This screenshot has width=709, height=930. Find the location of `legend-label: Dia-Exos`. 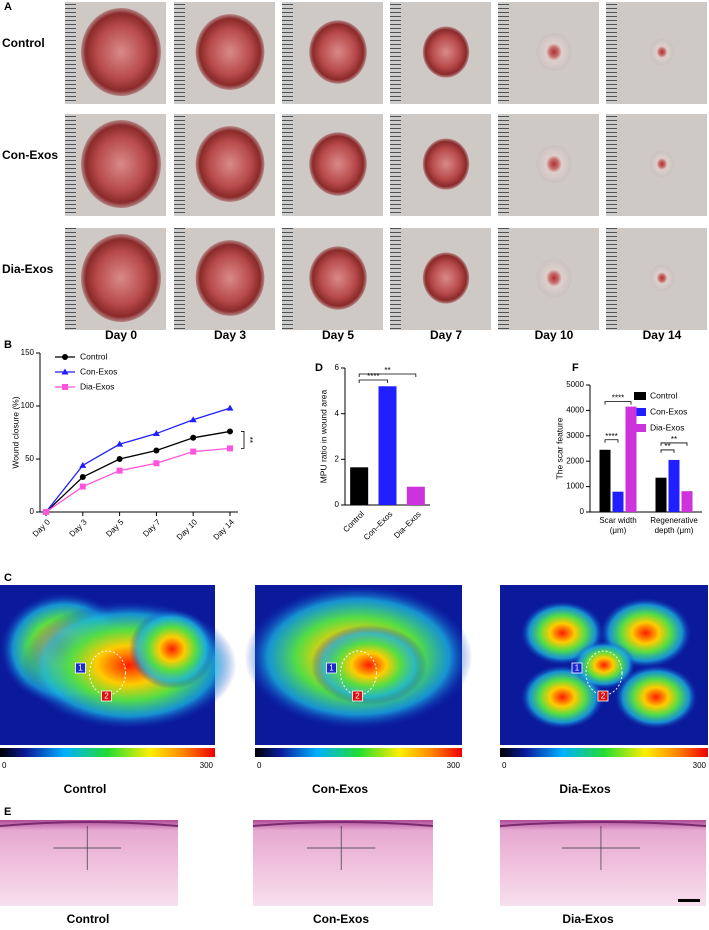

legend-label: Dia-Exos is located at coordinates (97, 386).